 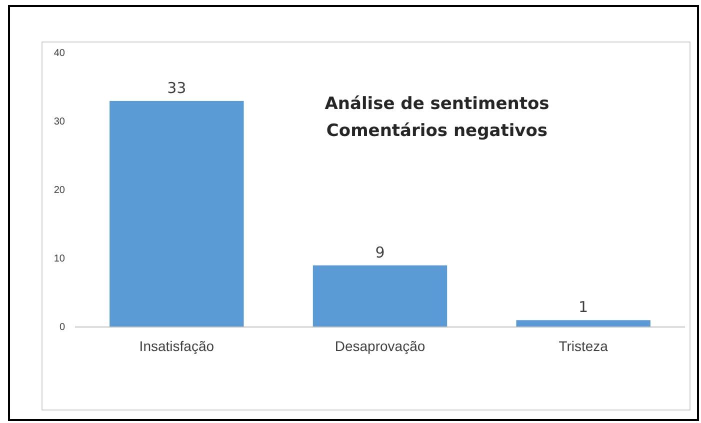 I want to click on text: Análise de sentimentos Comentários negativos, so click(x=437, y=117).